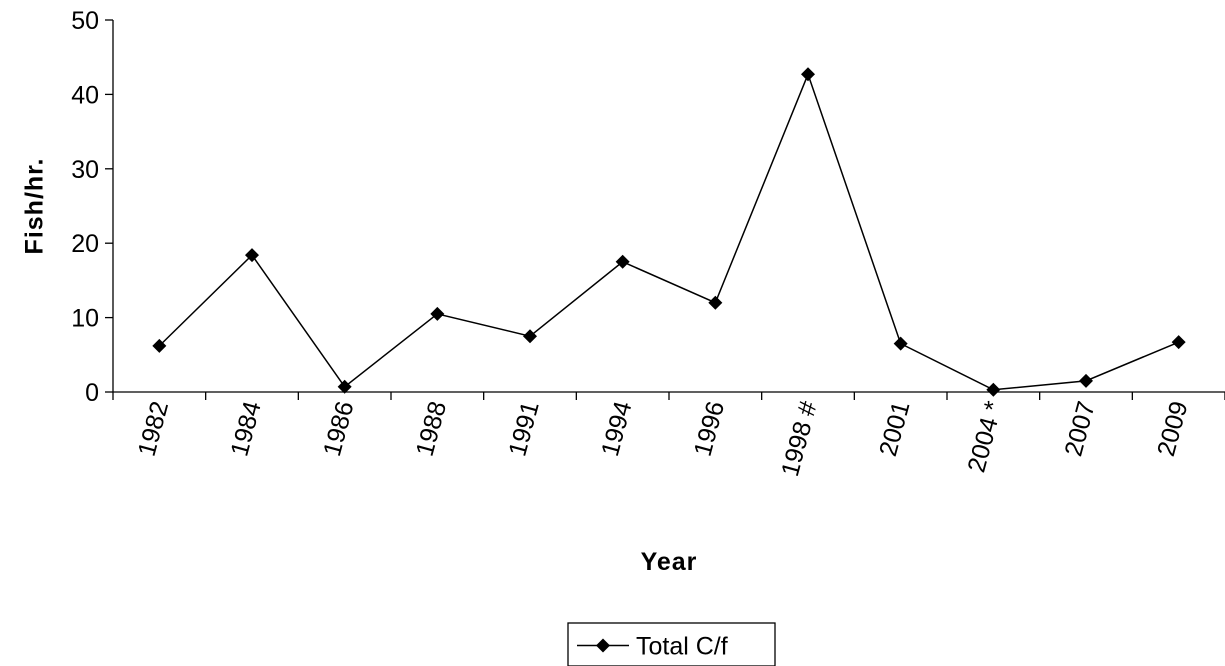 This screenshot has width=1225, height=666. I want to click on y-tick-label: 0, so click(92, 393).